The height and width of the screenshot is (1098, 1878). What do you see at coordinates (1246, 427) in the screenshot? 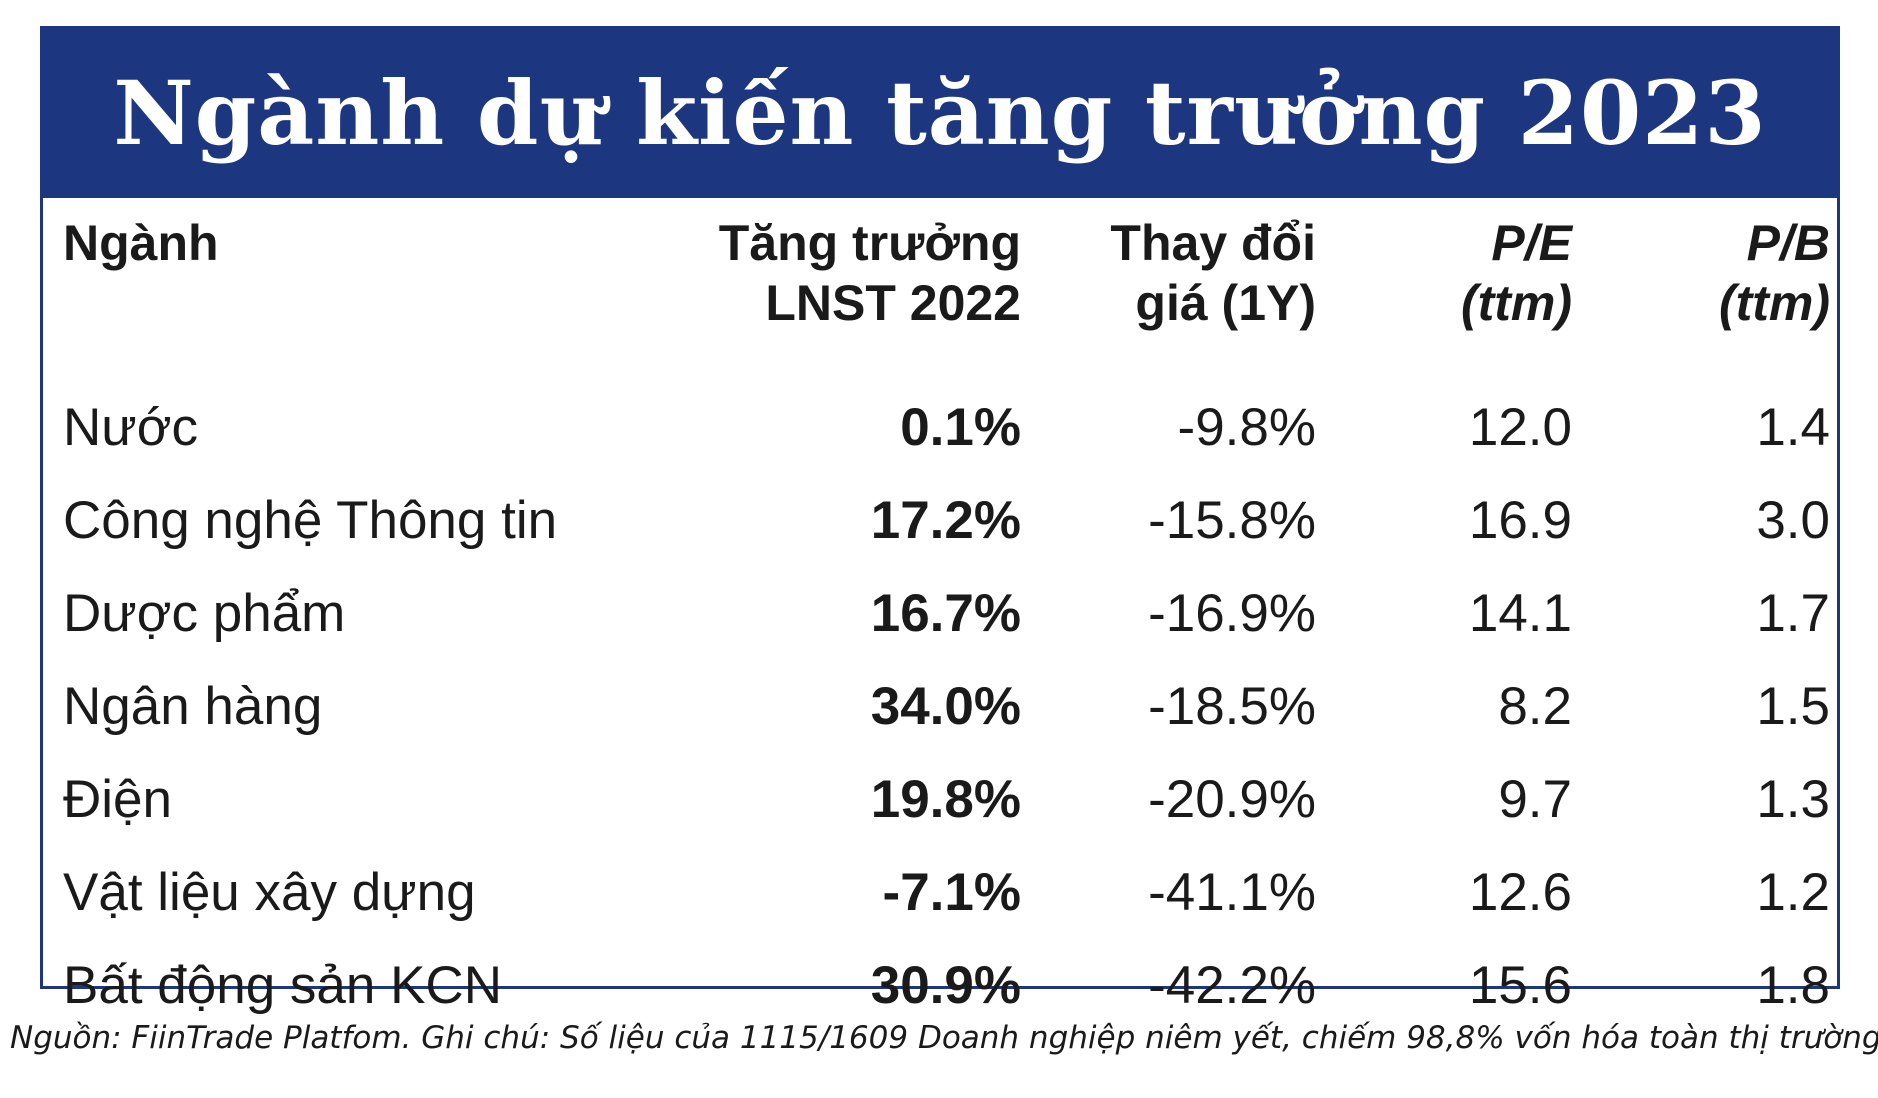
I see `cell-price-change: -9.8%` at bounding box center [1246, 427].